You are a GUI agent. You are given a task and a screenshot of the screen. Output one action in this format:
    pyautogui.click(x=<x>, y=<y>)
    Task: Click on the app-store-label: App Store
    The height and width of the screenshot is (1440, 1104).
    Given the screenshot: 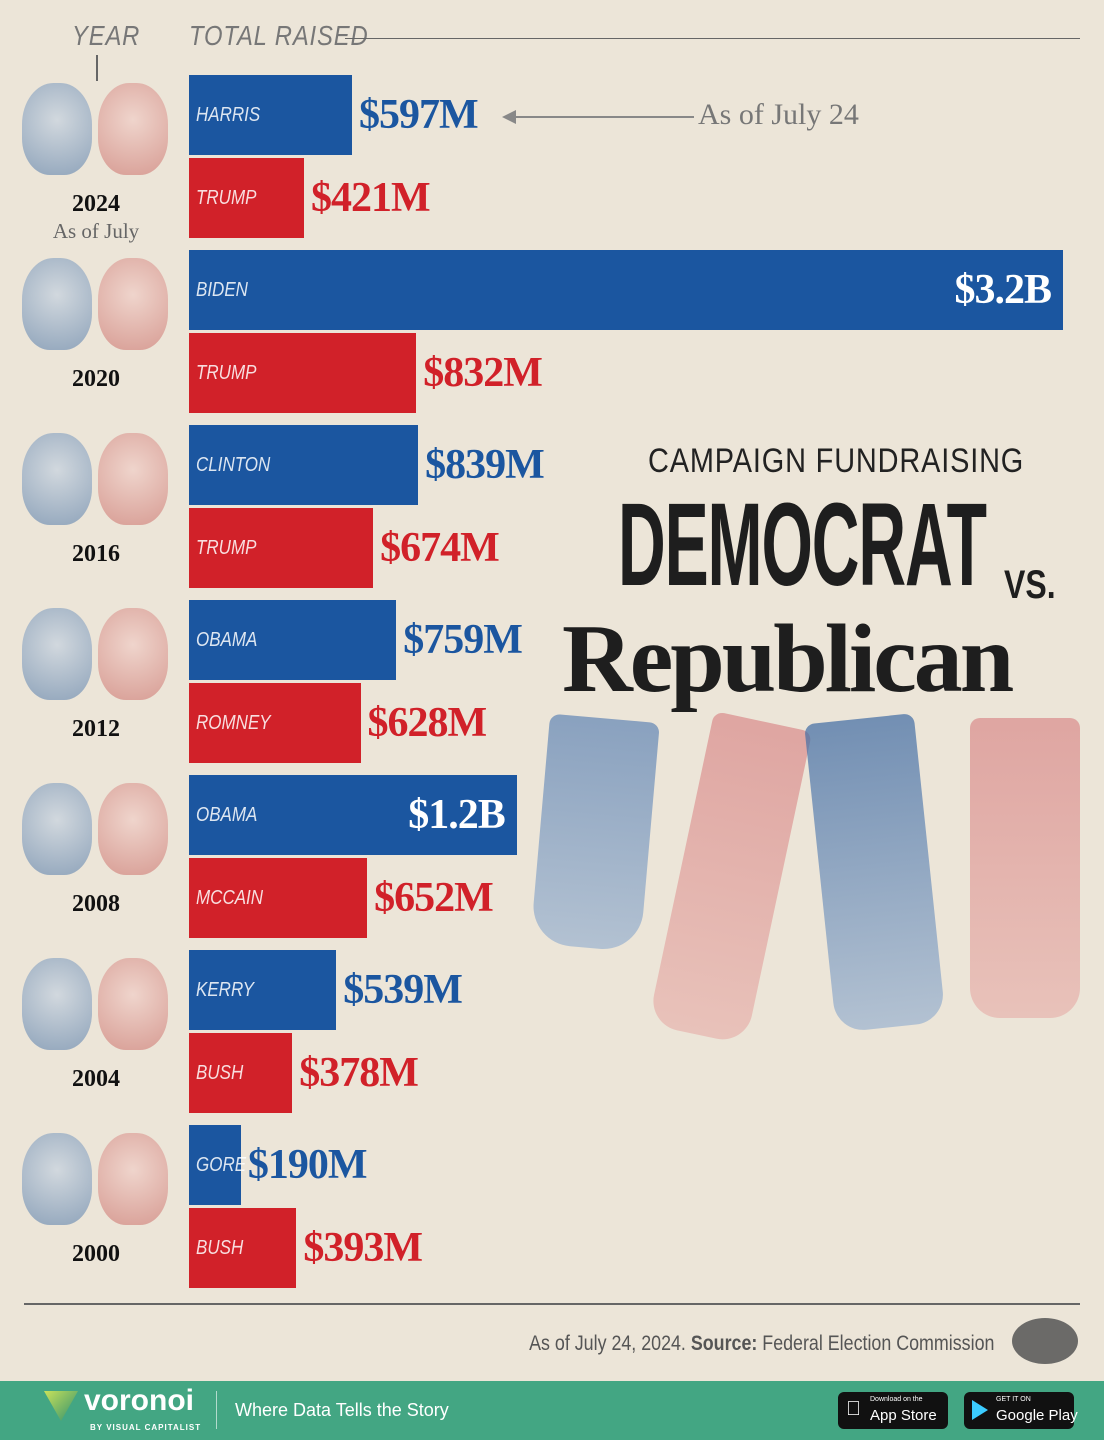 What is the action you would take?
    pyautogui.click(x=903, y=1415)
    